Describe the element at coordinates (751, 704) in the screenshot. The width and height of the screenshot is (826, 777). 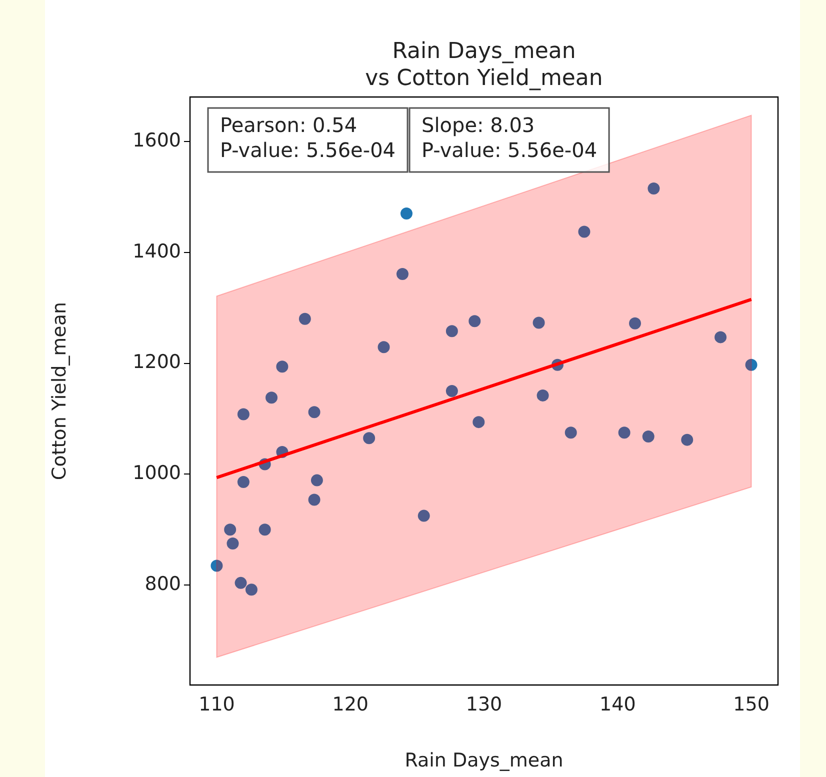
I see `x-tick-label: 150` at that location.